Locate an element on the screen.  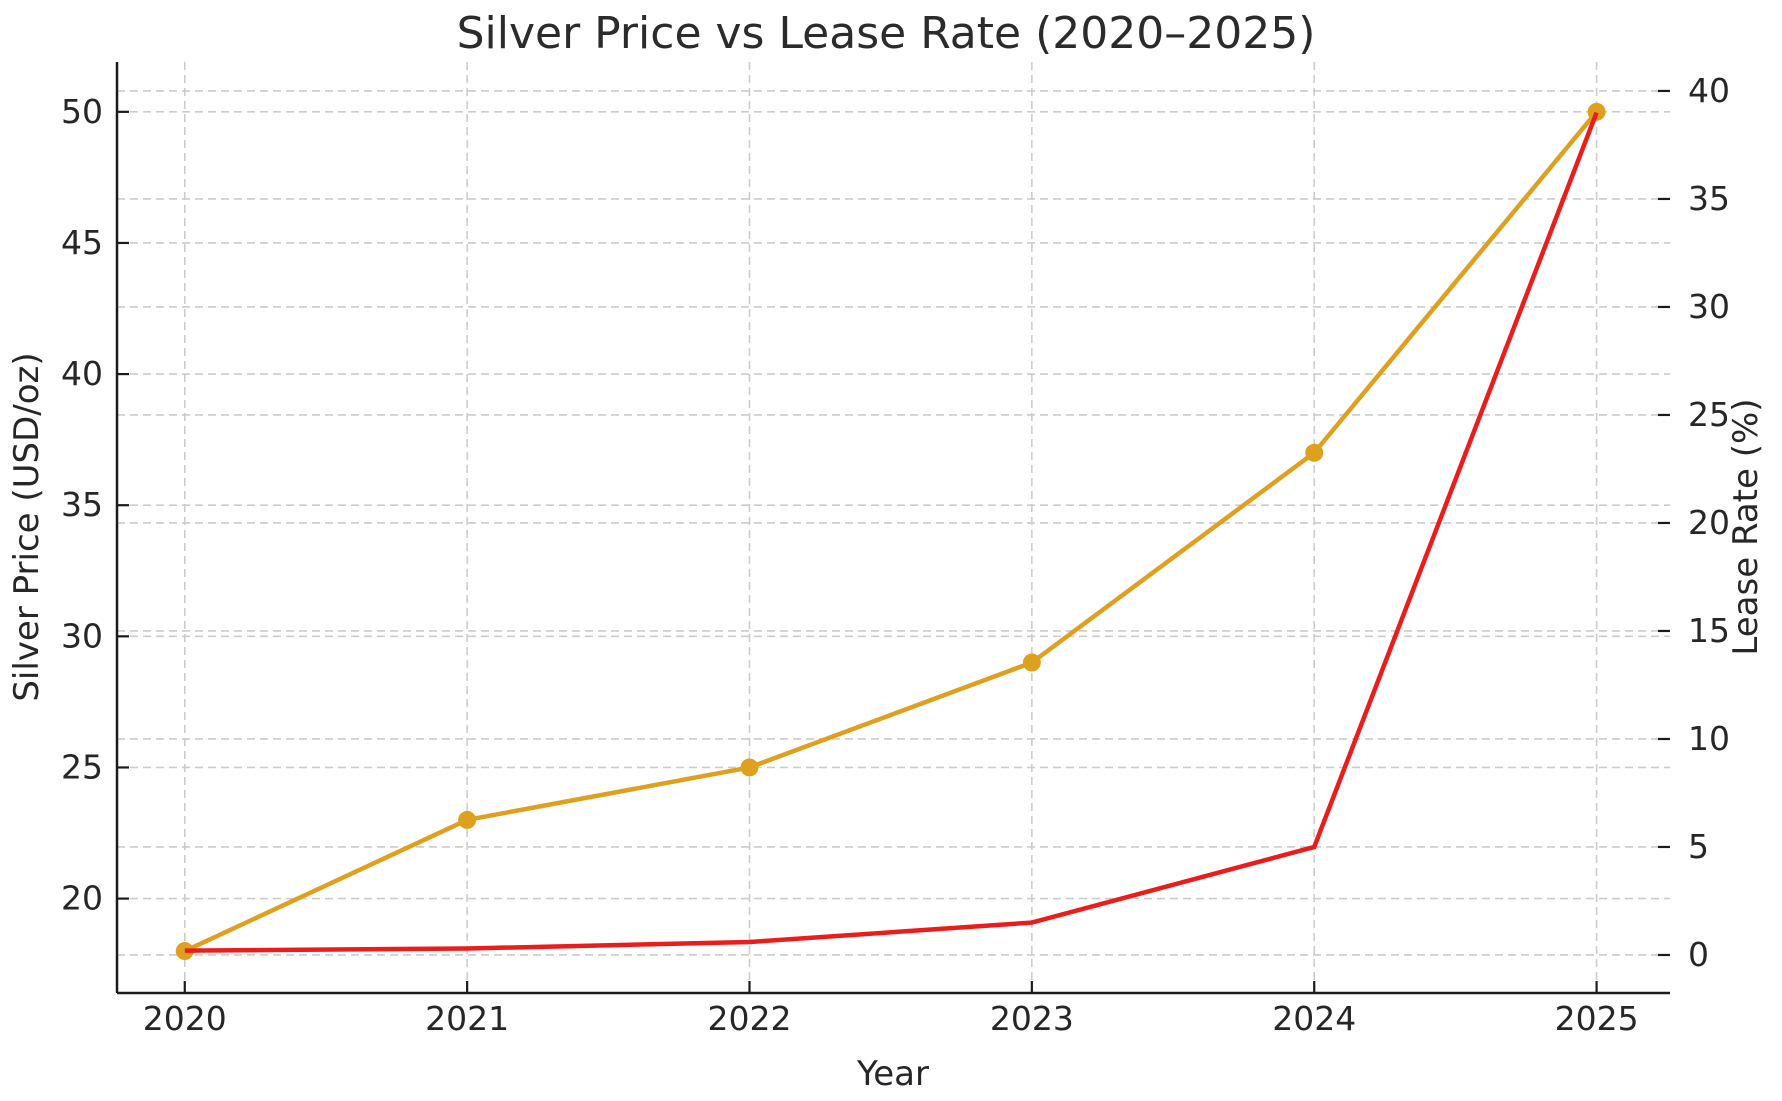
x-tick-label: 2022 is located at coordinates (750, 1018).